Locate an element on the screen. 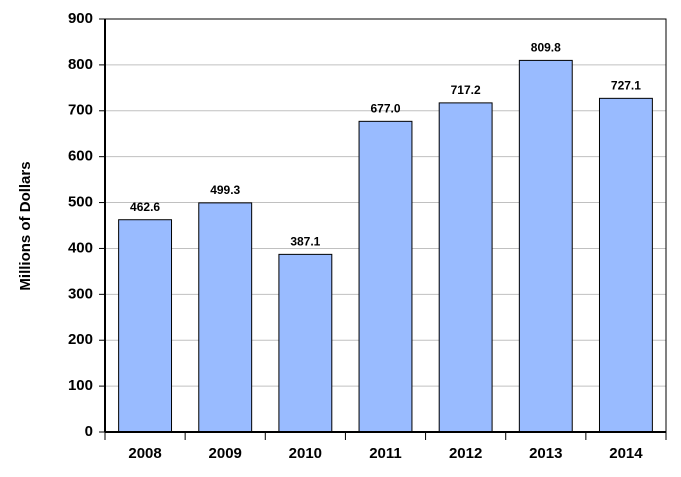 Image resolution: width=681 pixels, height=477 pixels. x-tick-label: 2013 is located at coordinates (545, 453).